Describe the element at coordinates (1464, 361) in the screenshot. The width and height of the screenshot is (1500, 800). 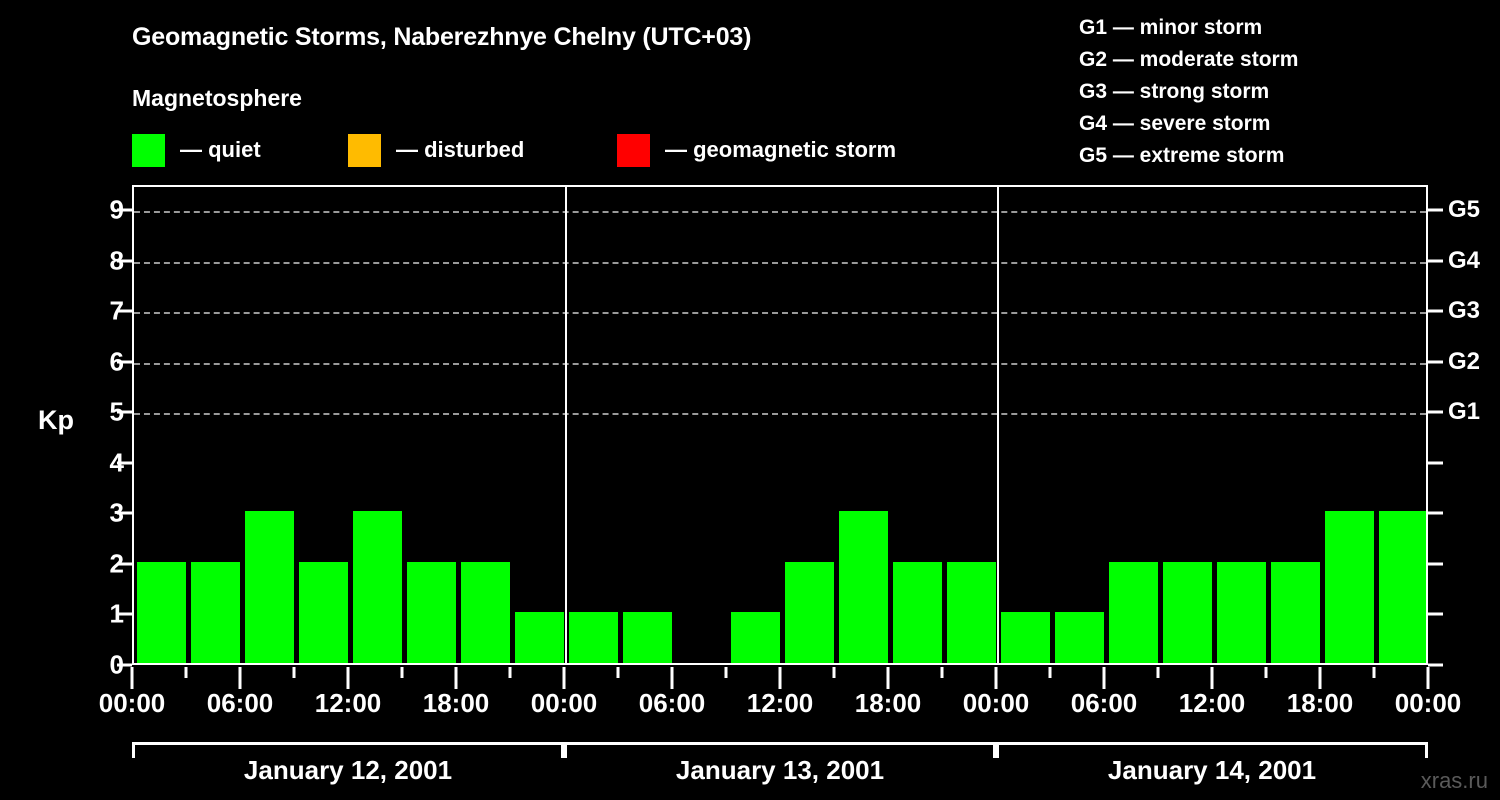
I see `g-axis-label-g2: G2` at that location.